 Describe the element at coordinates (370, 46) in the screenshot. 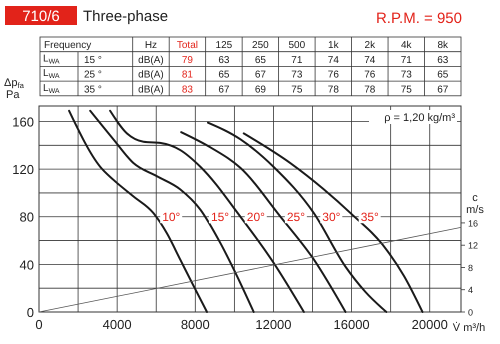

I see `category-label: 2k` at that location.